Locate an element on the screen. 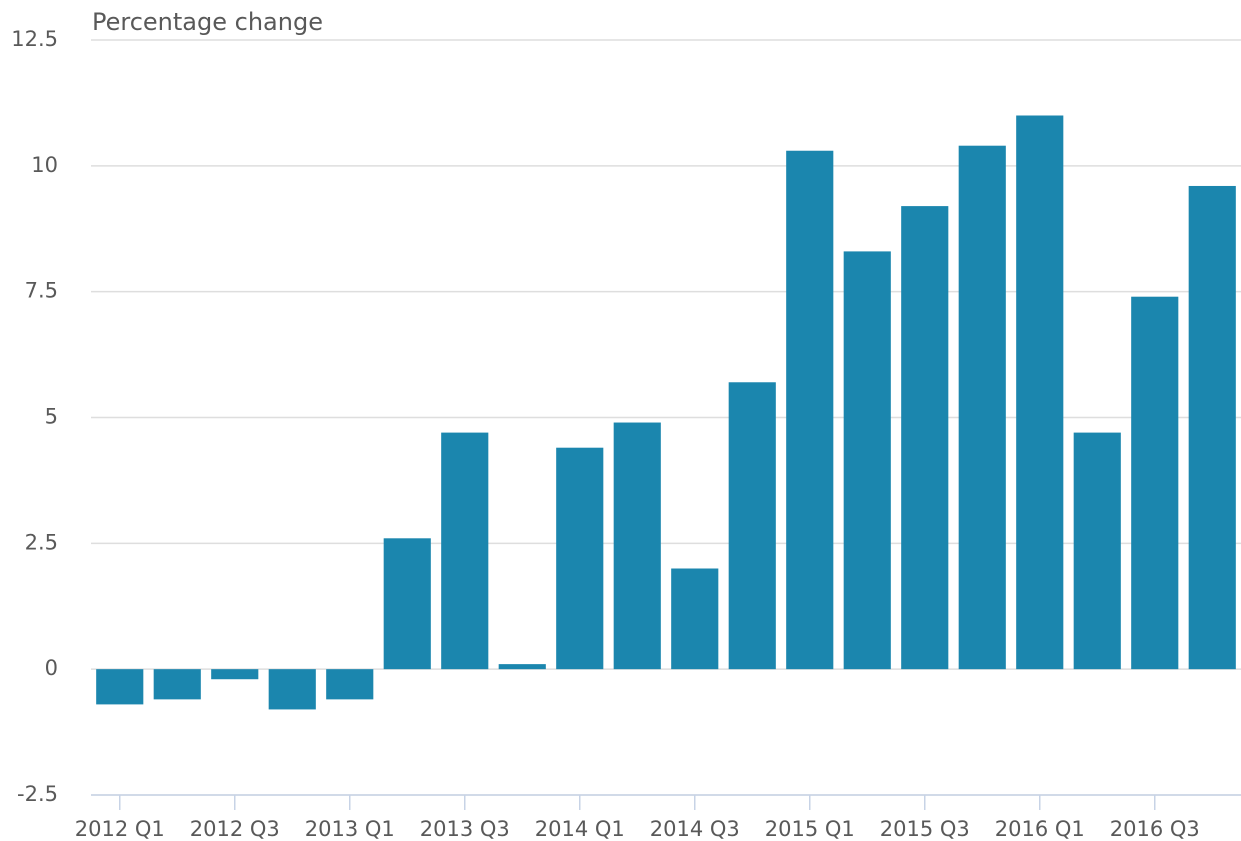 The width and height of the screenshot is (1241, 841). y-tick-label: 10 is located at coordinates (44, 165).